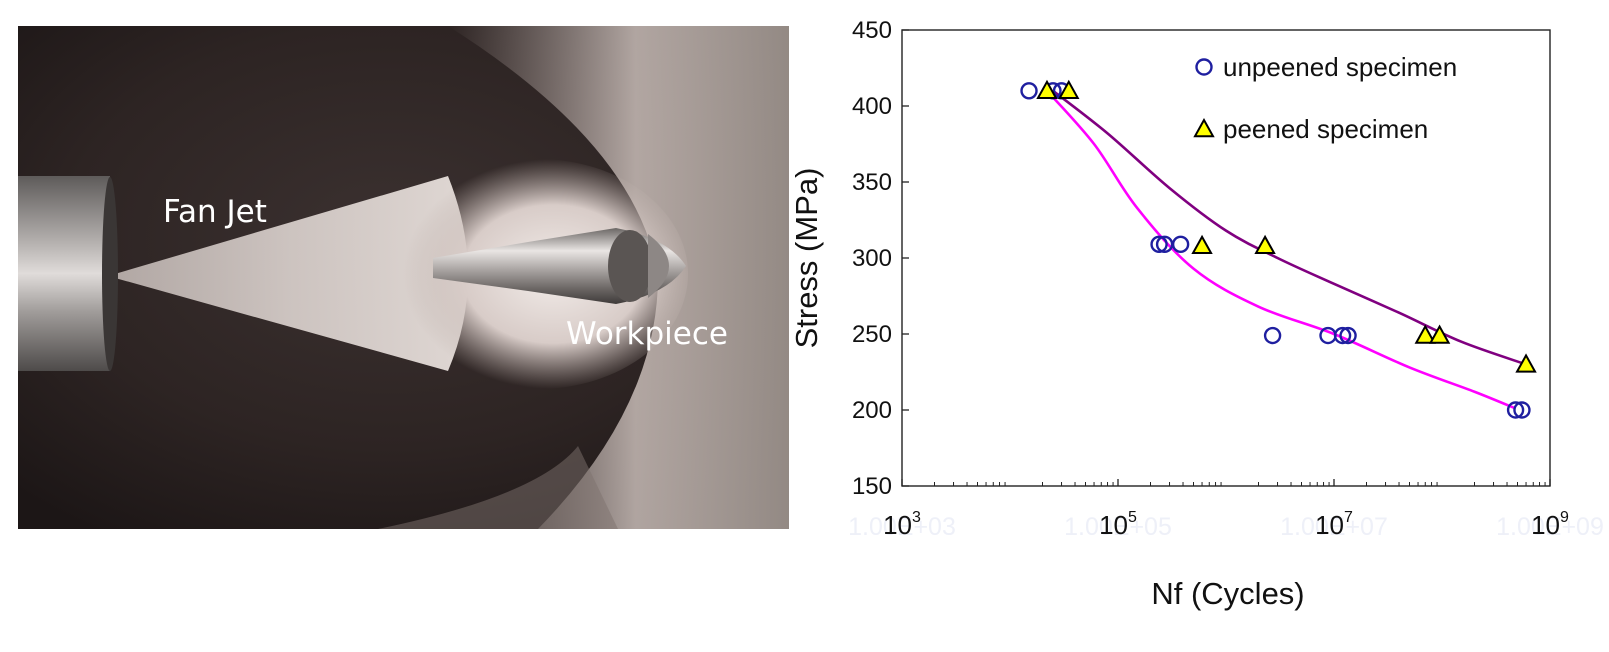 This screenshot has width=1609, height=652. Describe the element at coordinates (872, 30) in the screenshot. I see `y-tick-label: 450` at that location.